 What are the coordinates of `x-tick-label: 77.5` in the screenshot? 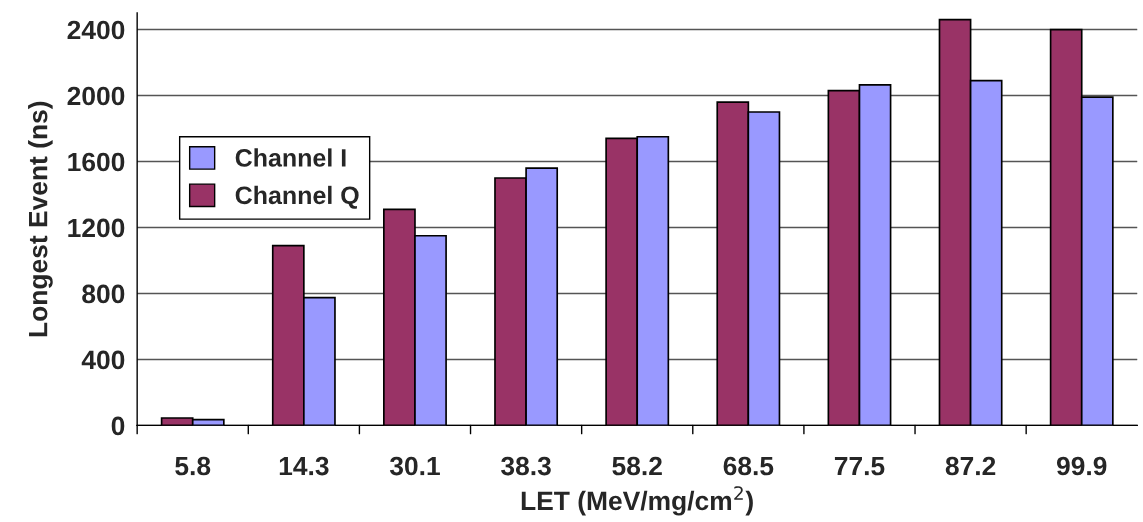 It's located at (859, 466).